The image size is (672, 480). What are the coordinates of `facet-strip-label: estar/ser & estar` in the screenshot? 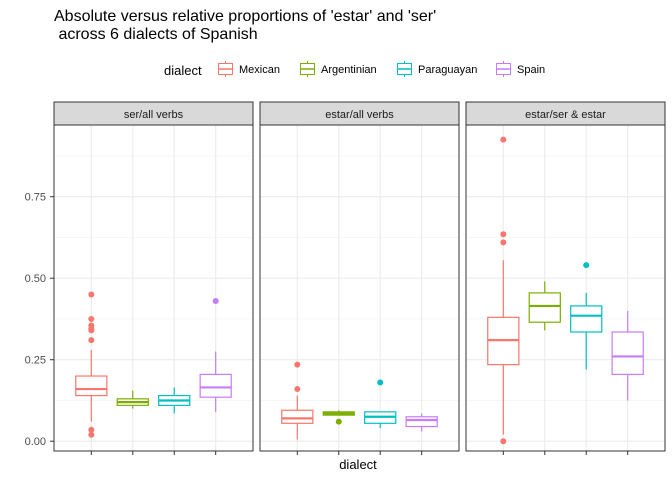 It's located at (565, 115).